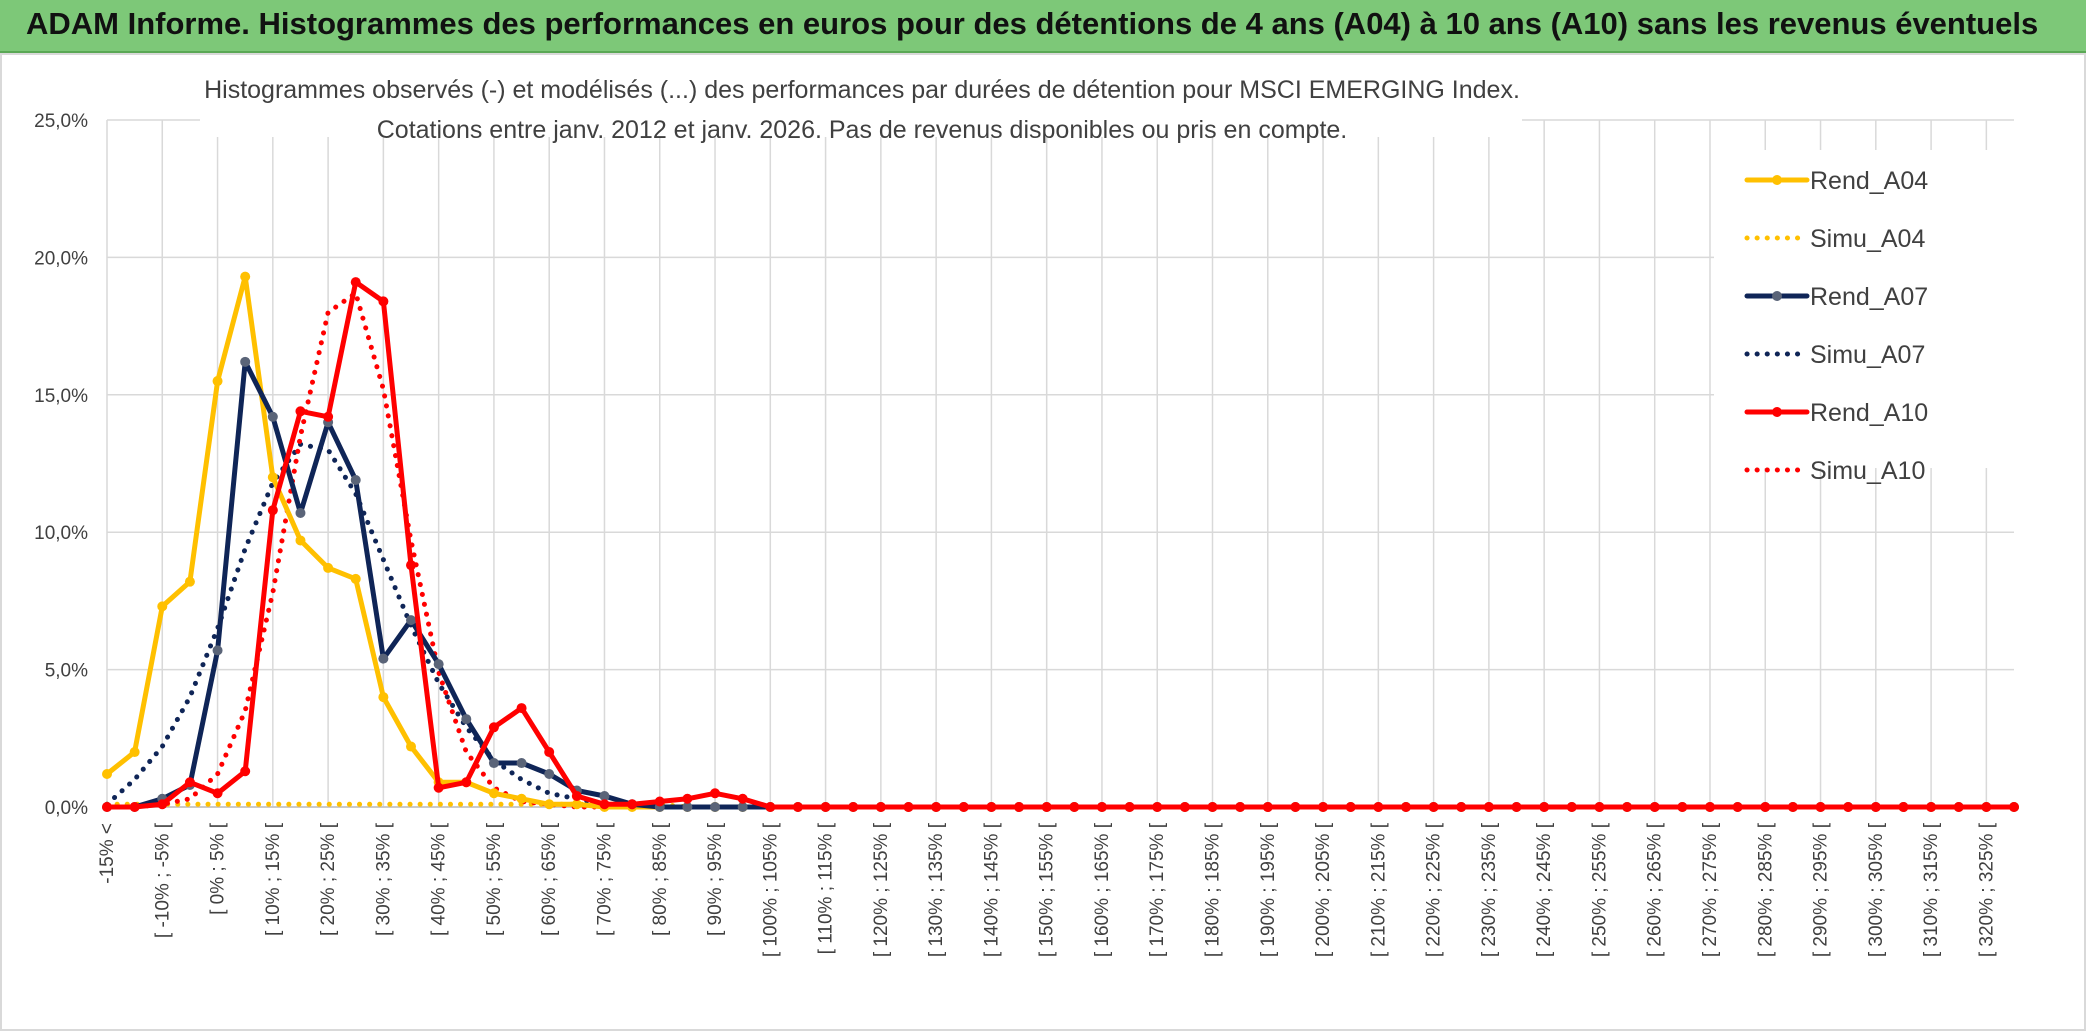  What do you see at coordinates (273, 879) in the screenshot?
I see `x-tick-label: [ 10% ; 15% [` at bounding box center [273, 879].